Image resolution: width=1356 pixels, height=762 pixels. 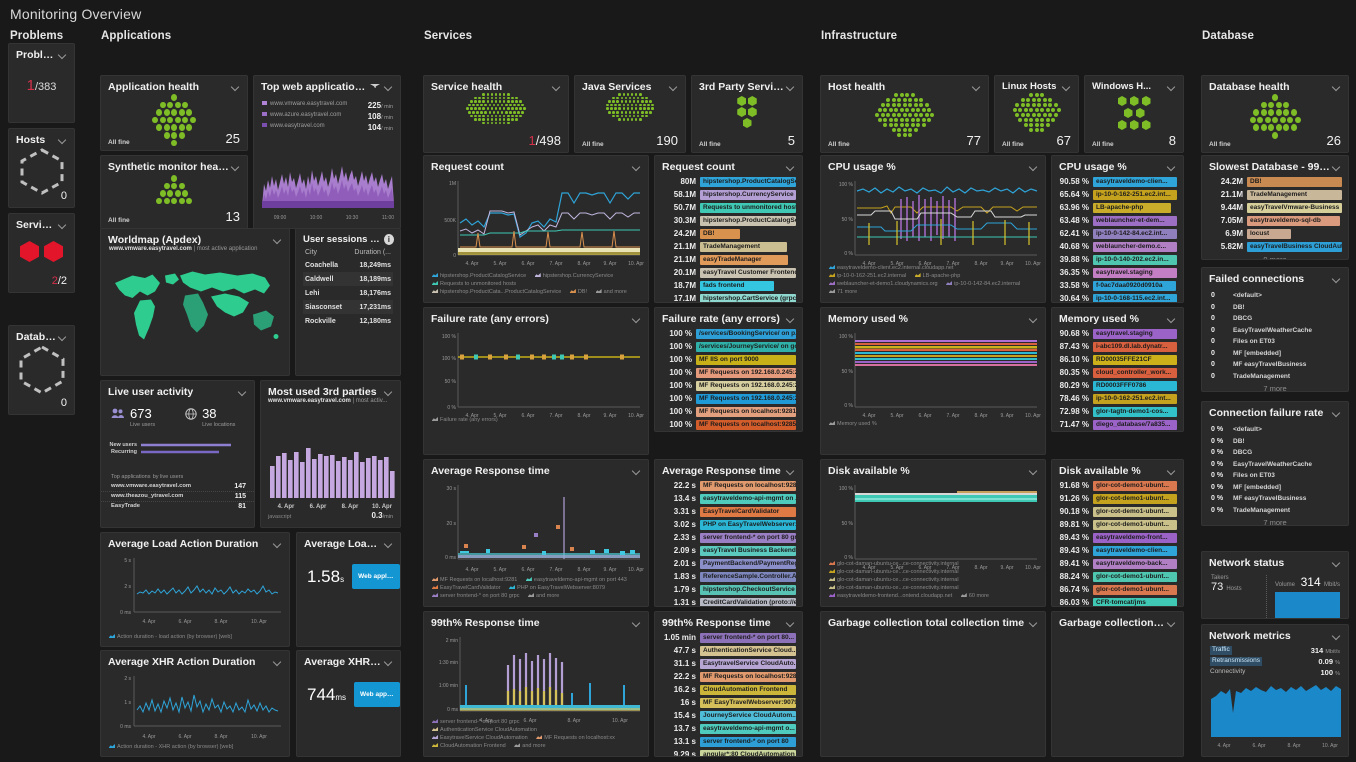 I want to click on list-item: 0 % MF easyTravelBusiness, so click(x=1276, y=499).